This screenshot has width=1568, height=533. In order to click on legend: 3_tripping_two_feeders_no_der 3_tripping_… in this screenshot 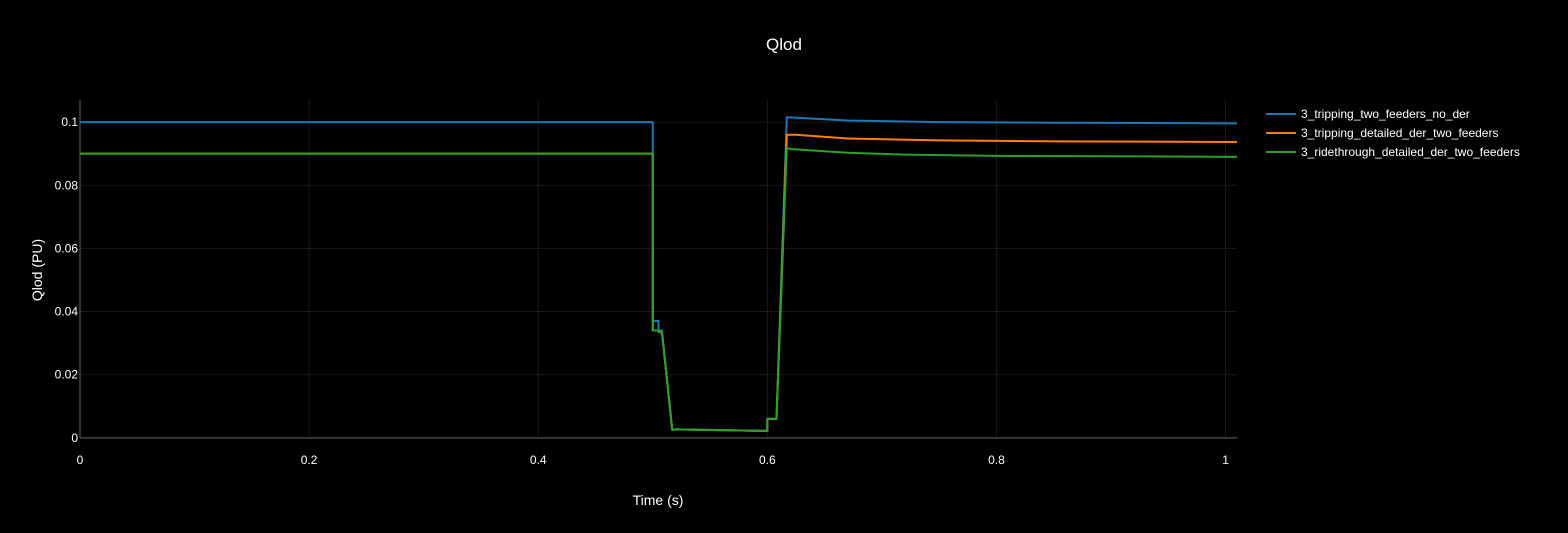, I will do `click(1393, 133)`.